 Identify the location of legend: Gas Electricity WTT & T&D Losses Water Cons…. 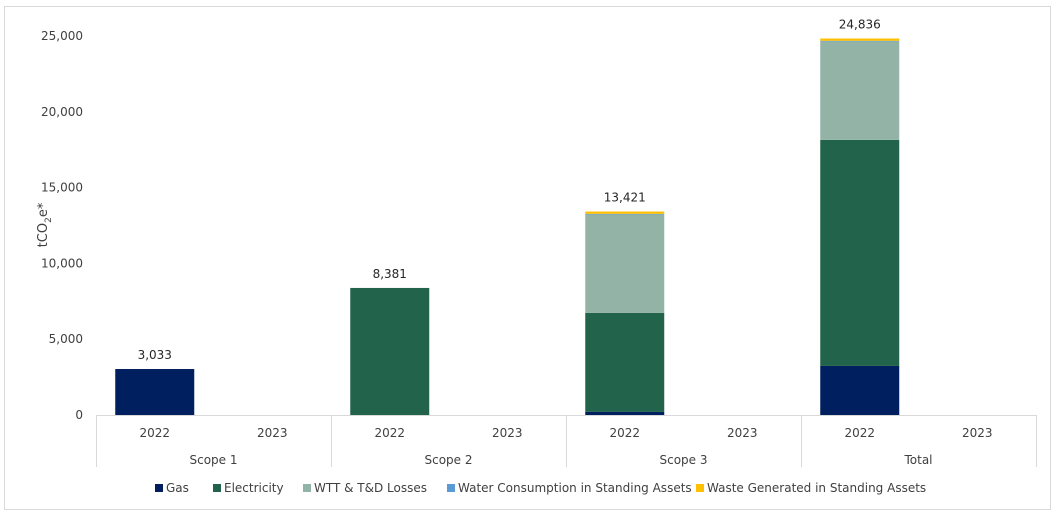
(540, 488).